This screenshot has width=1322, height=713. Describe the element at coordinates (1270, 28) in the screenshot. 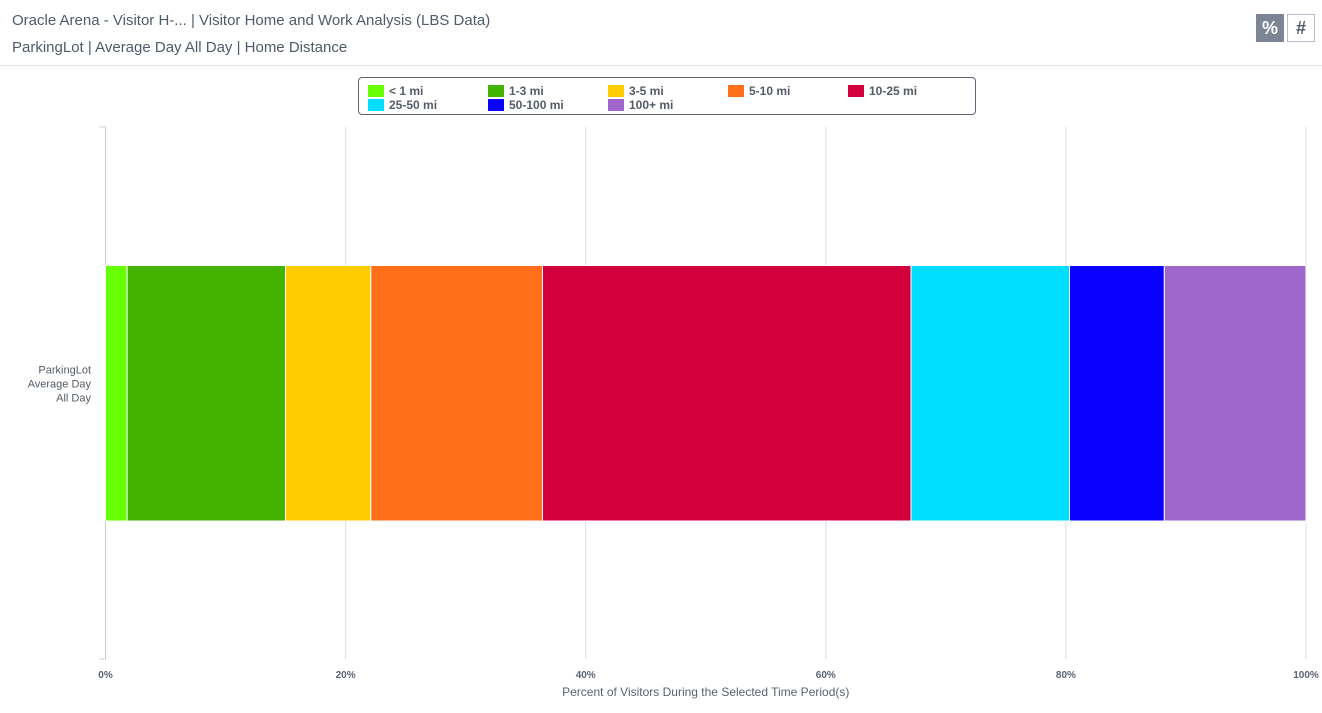

I see `percent-mode-button: %` at that location.